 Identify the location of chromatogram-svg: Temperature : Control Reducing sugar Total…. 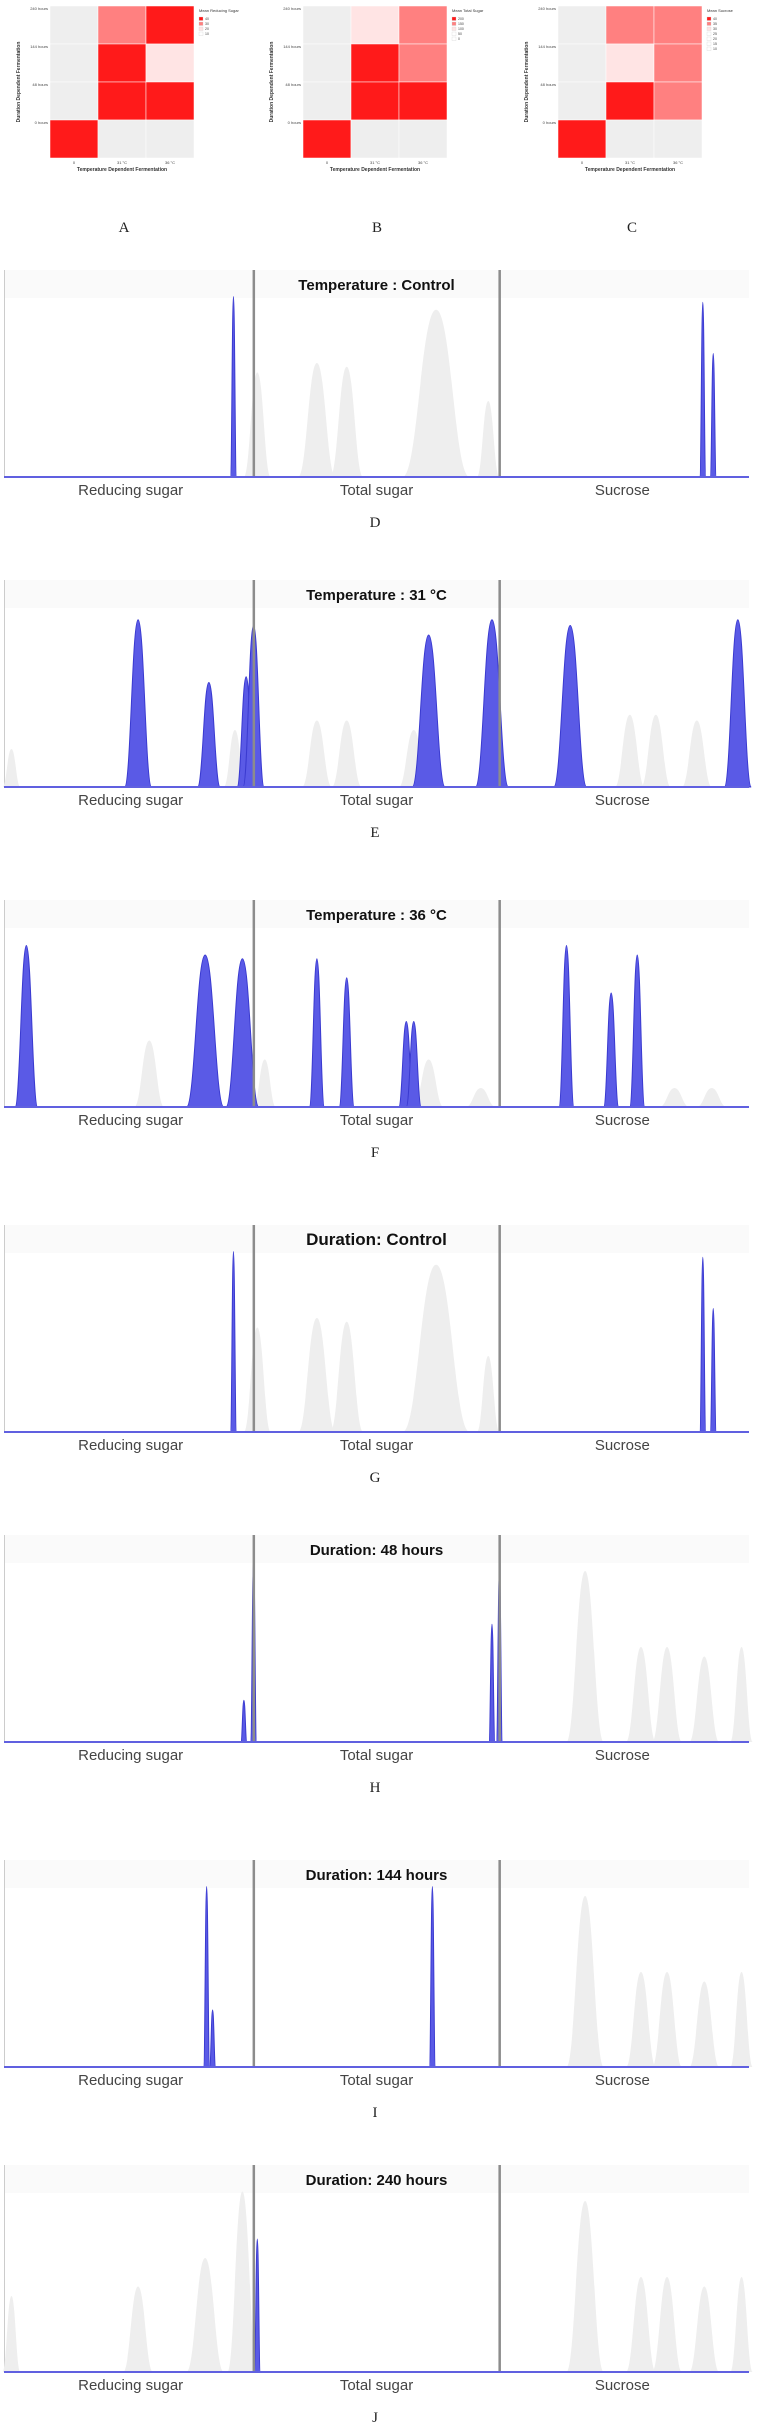
(376, 384).